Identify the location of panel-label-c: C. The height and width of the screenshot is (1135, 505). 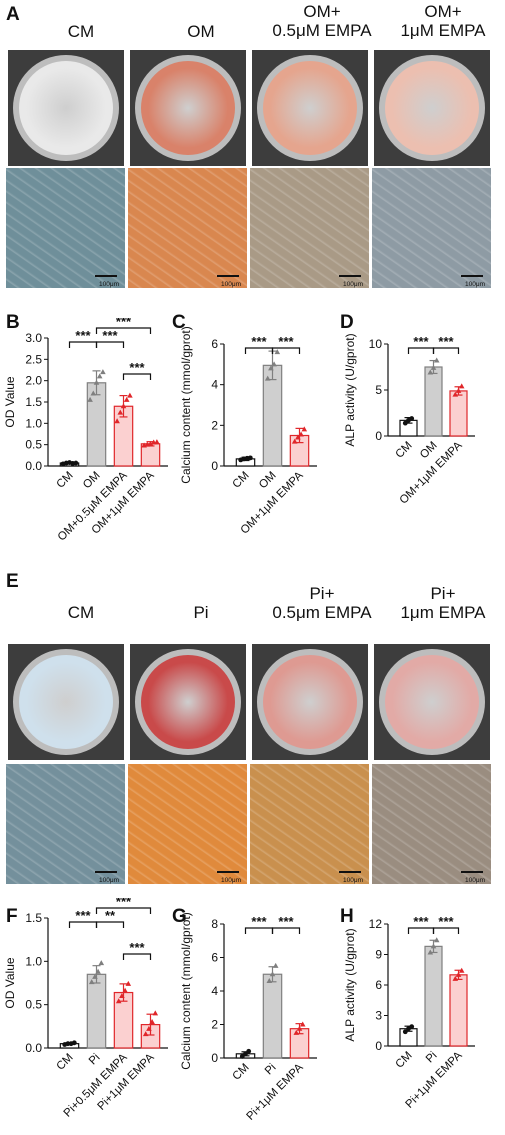
(179, 322).